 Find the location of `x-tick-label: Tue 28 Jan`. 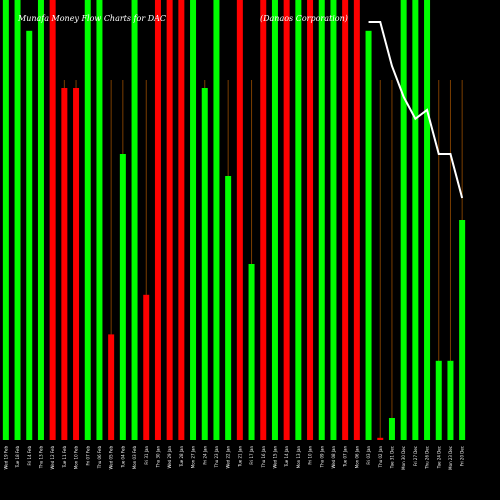

x-tick-label: Tue 28 Jan is located at coordinates (181, 457).